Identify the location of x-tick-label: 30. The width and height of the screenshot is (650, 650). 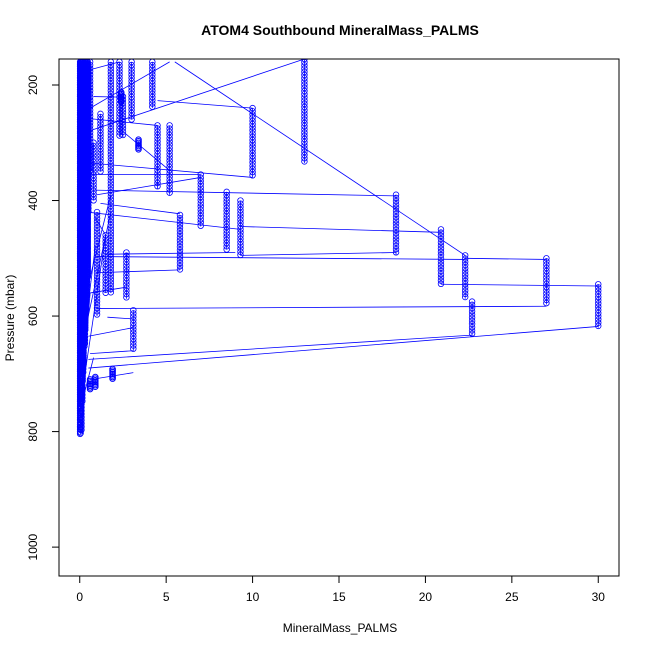
(599, 597).